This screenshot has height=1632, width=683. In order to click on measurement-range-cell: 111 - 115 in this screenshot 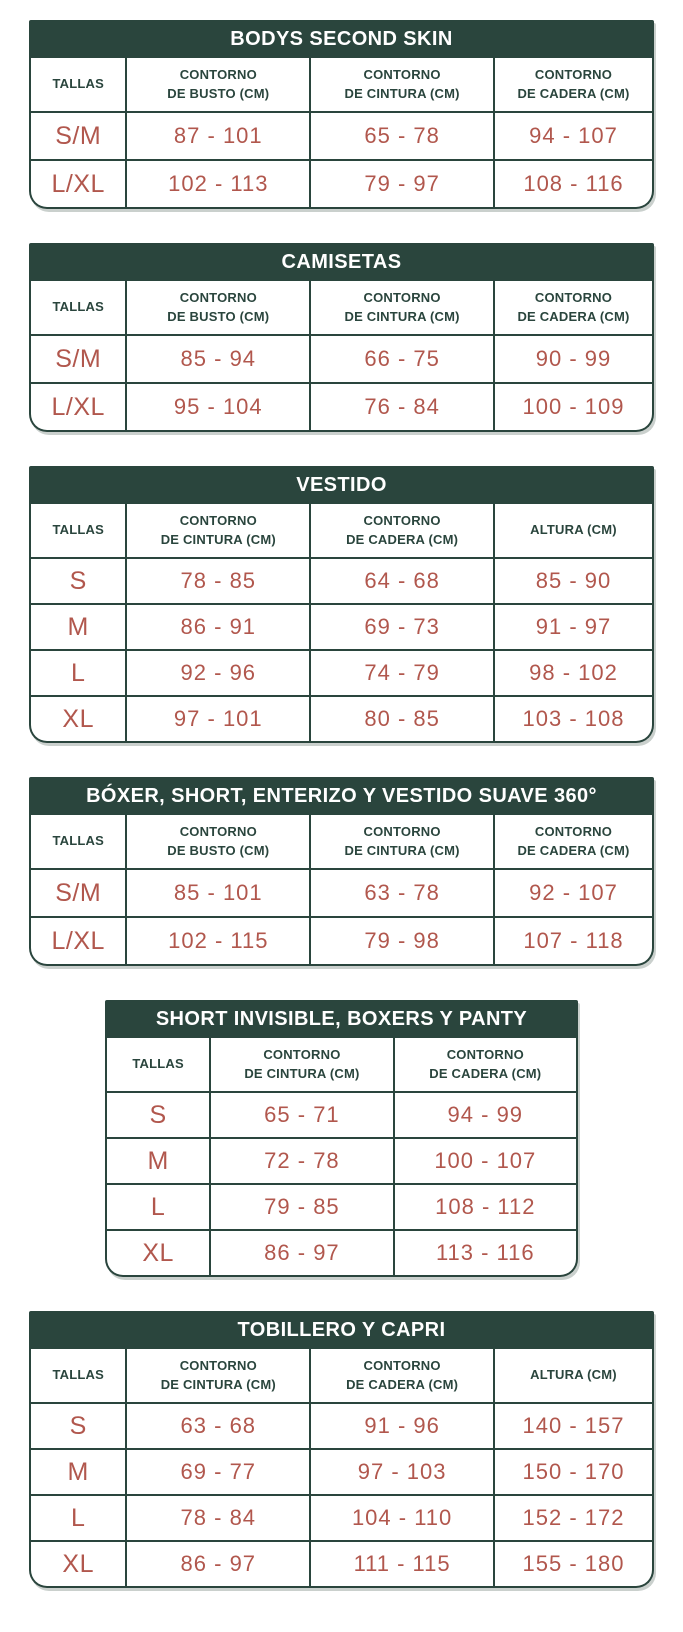, I will do `click(401, 1564)`.